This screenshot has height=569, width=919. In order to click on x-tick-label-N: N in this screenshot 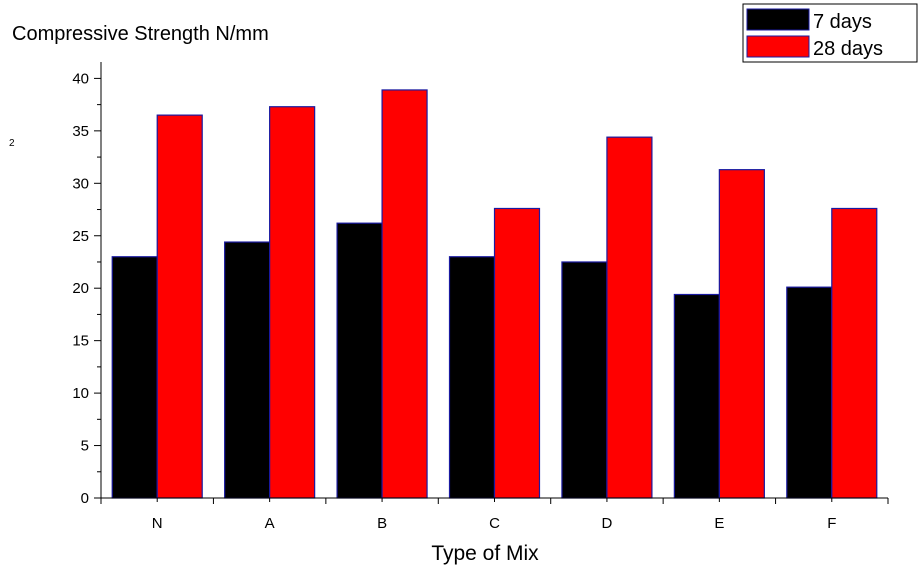, I will do `click(157, 523)`.